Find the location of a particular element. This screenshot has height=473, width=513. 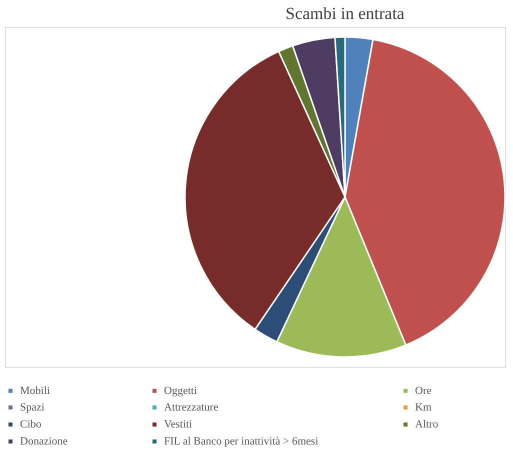

legend-label: Altro is located at coordinates (427, 424).